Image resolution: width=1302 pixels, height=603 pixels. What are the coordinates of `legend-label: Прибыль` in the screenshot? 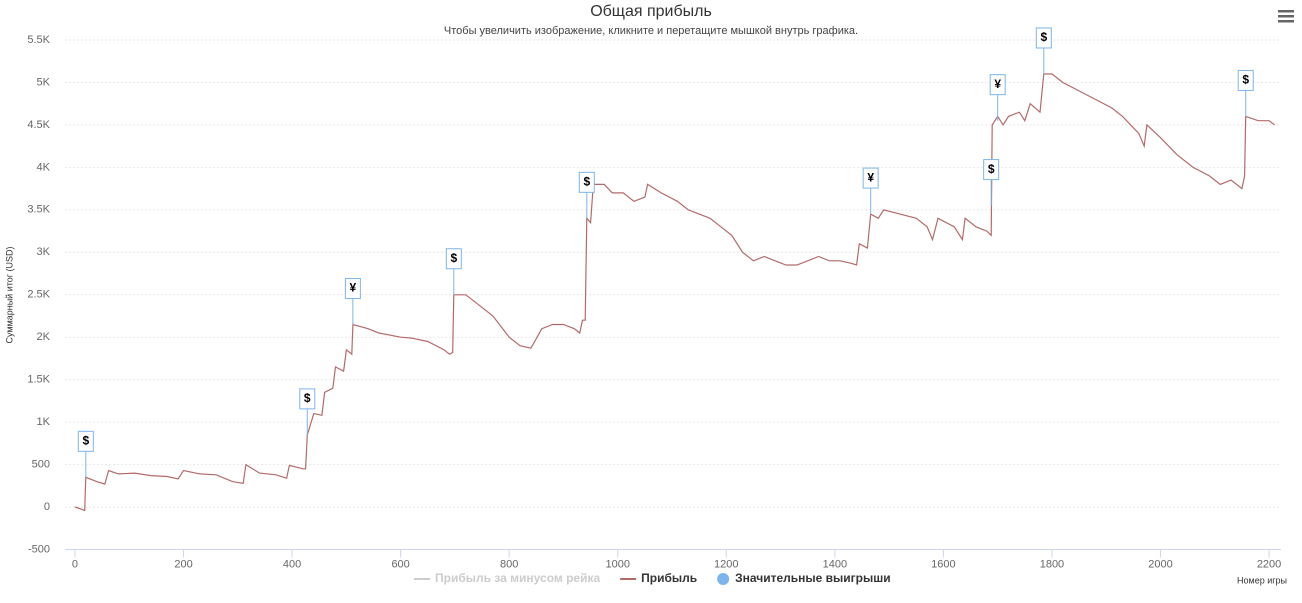 It's located at (669, 578).